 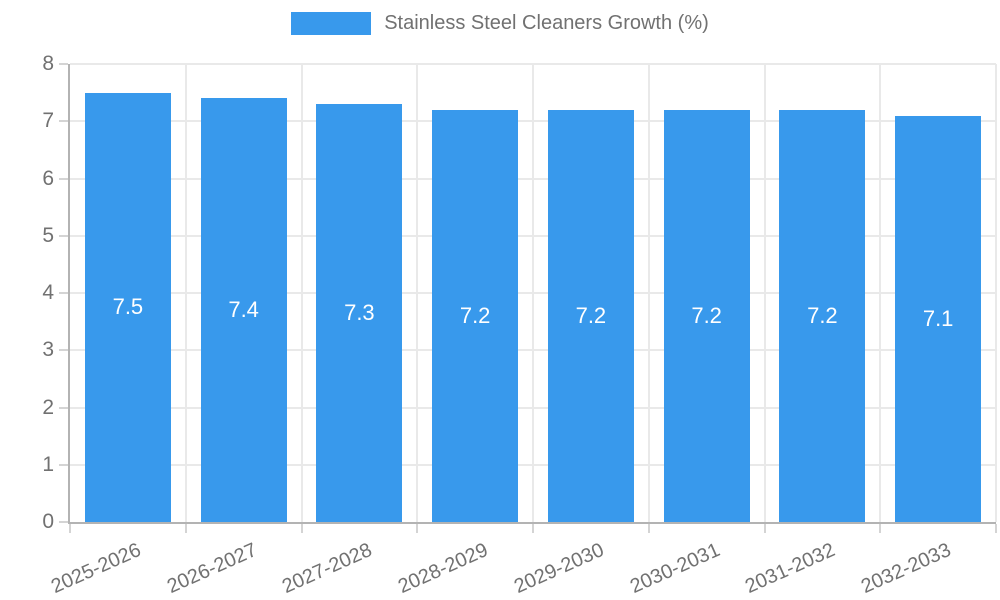 I want to click on x-axis-tick-label: 2032-2033, so click(x=906, y=568).